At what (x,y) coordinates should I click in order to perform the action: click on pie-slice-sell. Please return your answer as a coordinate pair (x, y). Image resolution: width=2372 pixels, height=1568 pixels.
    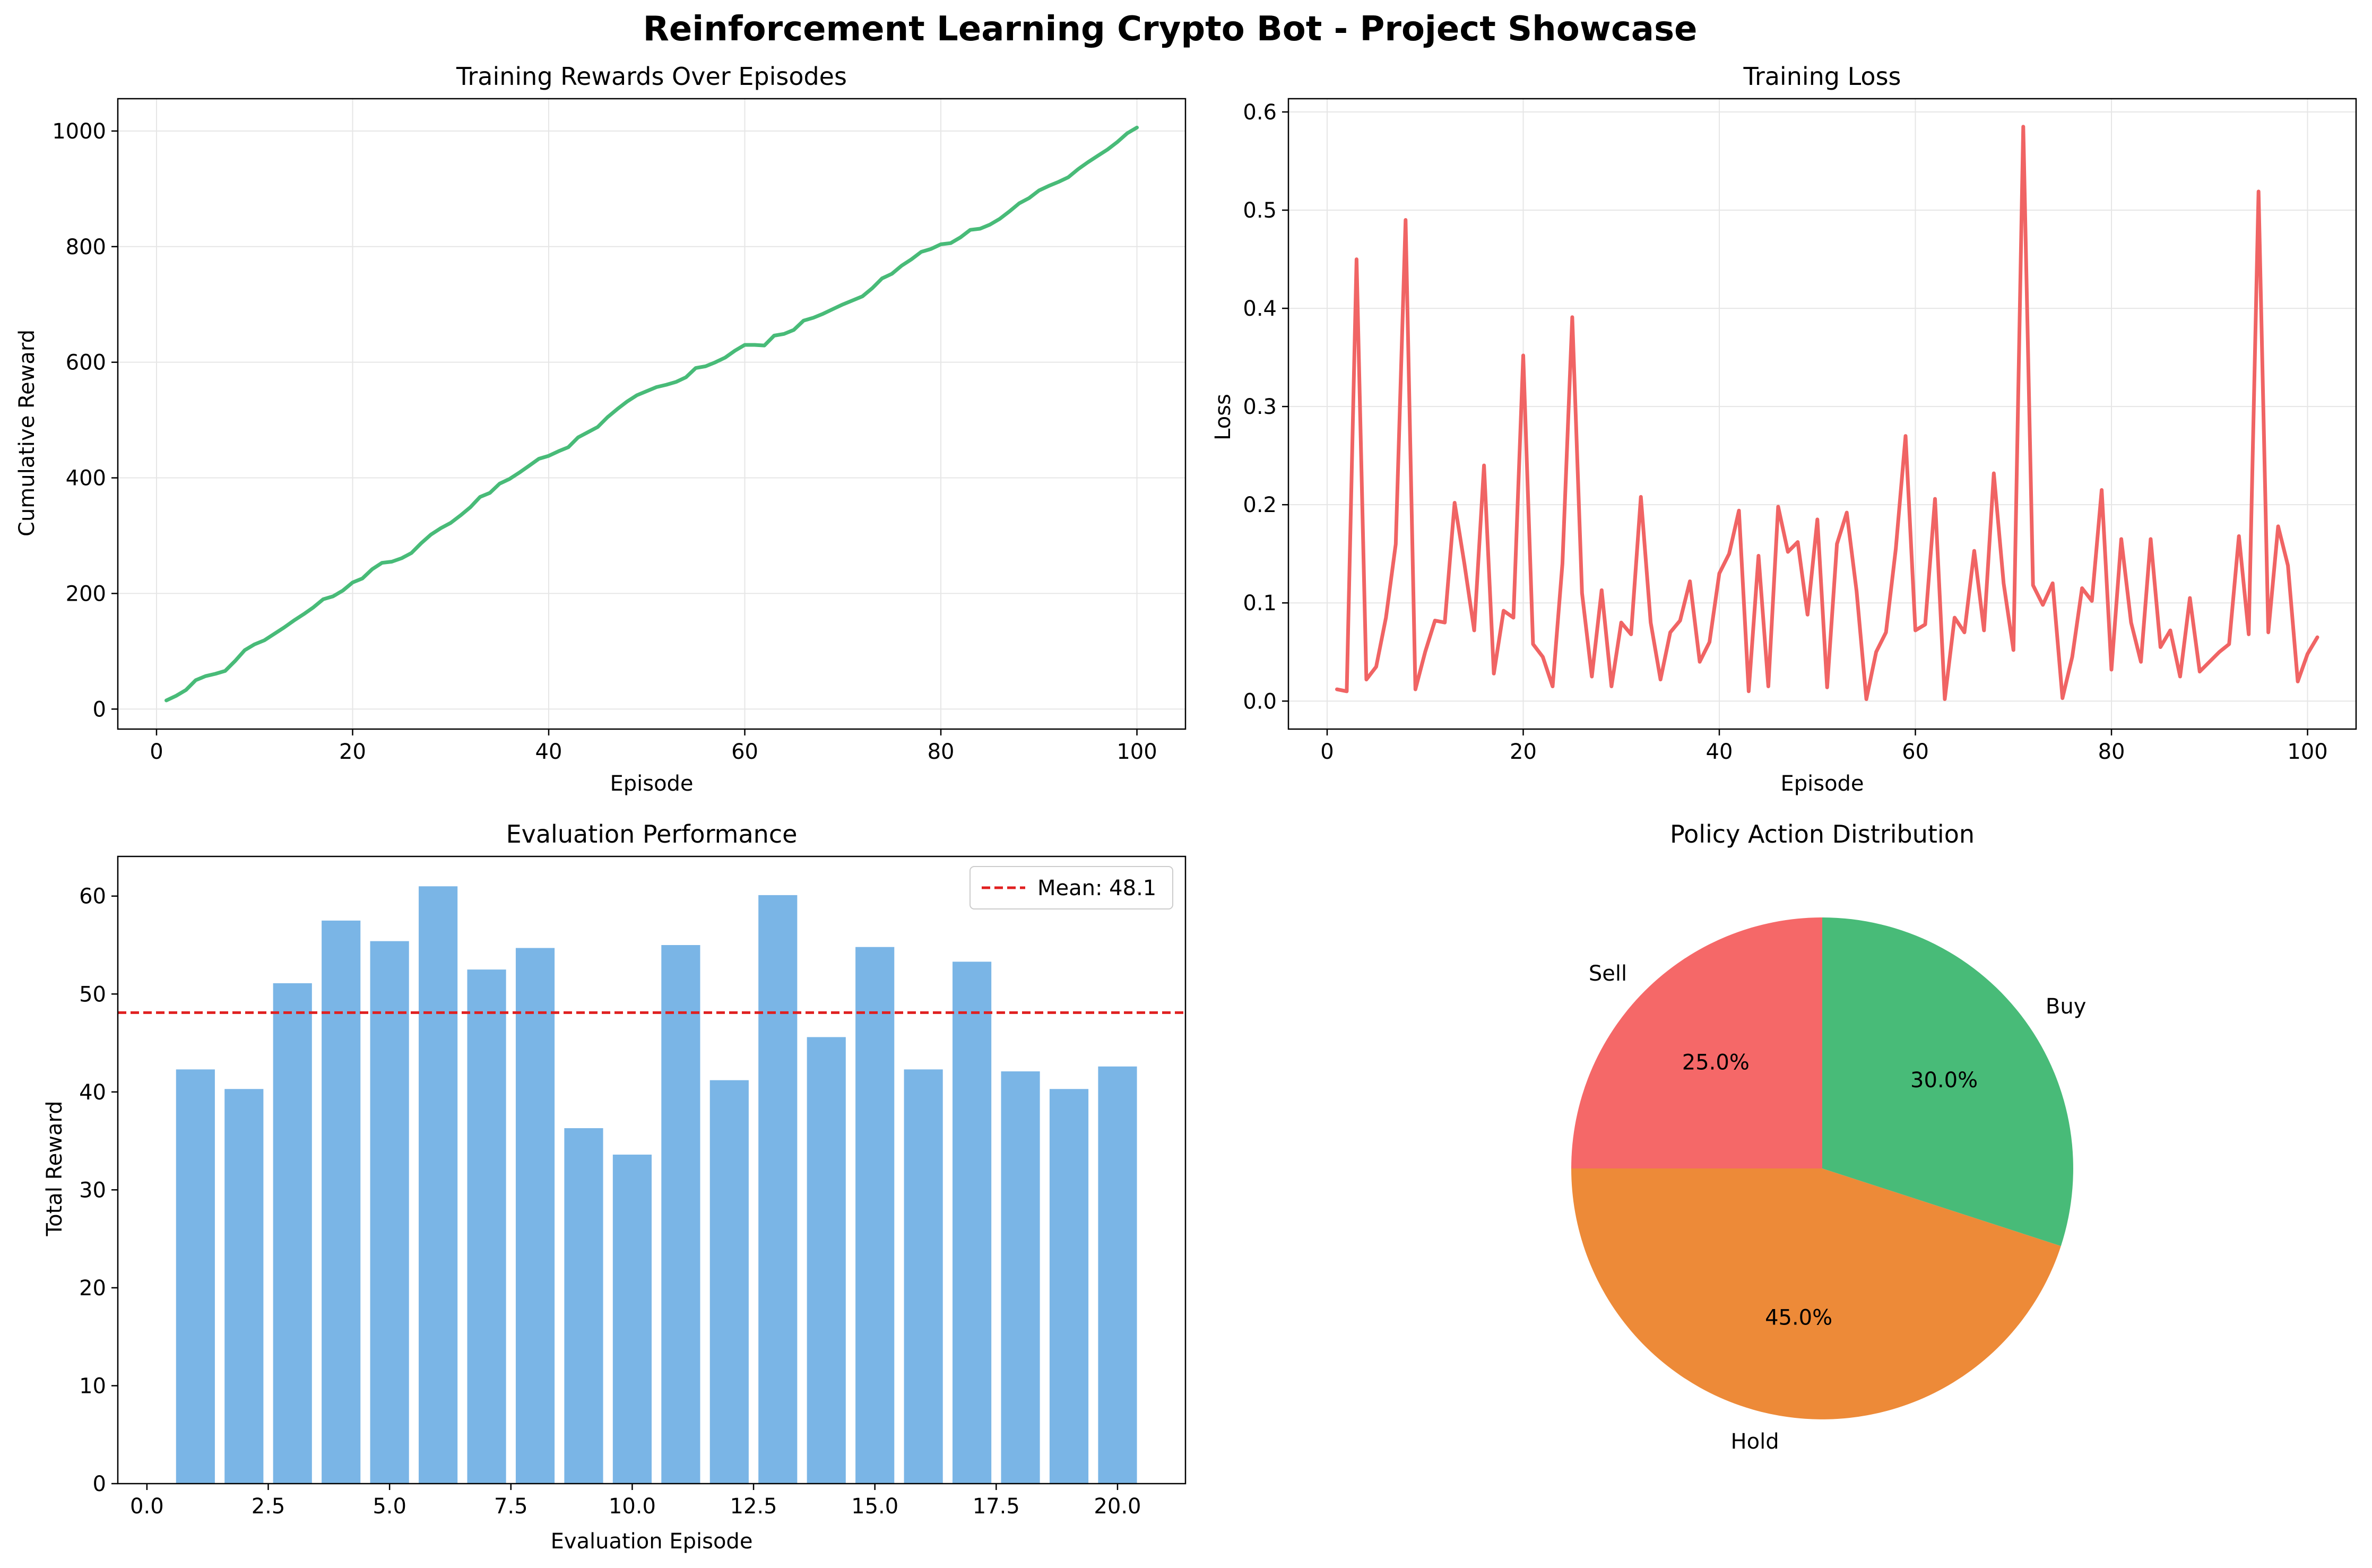
    Looking at the image, I should click on (1696, 1042).